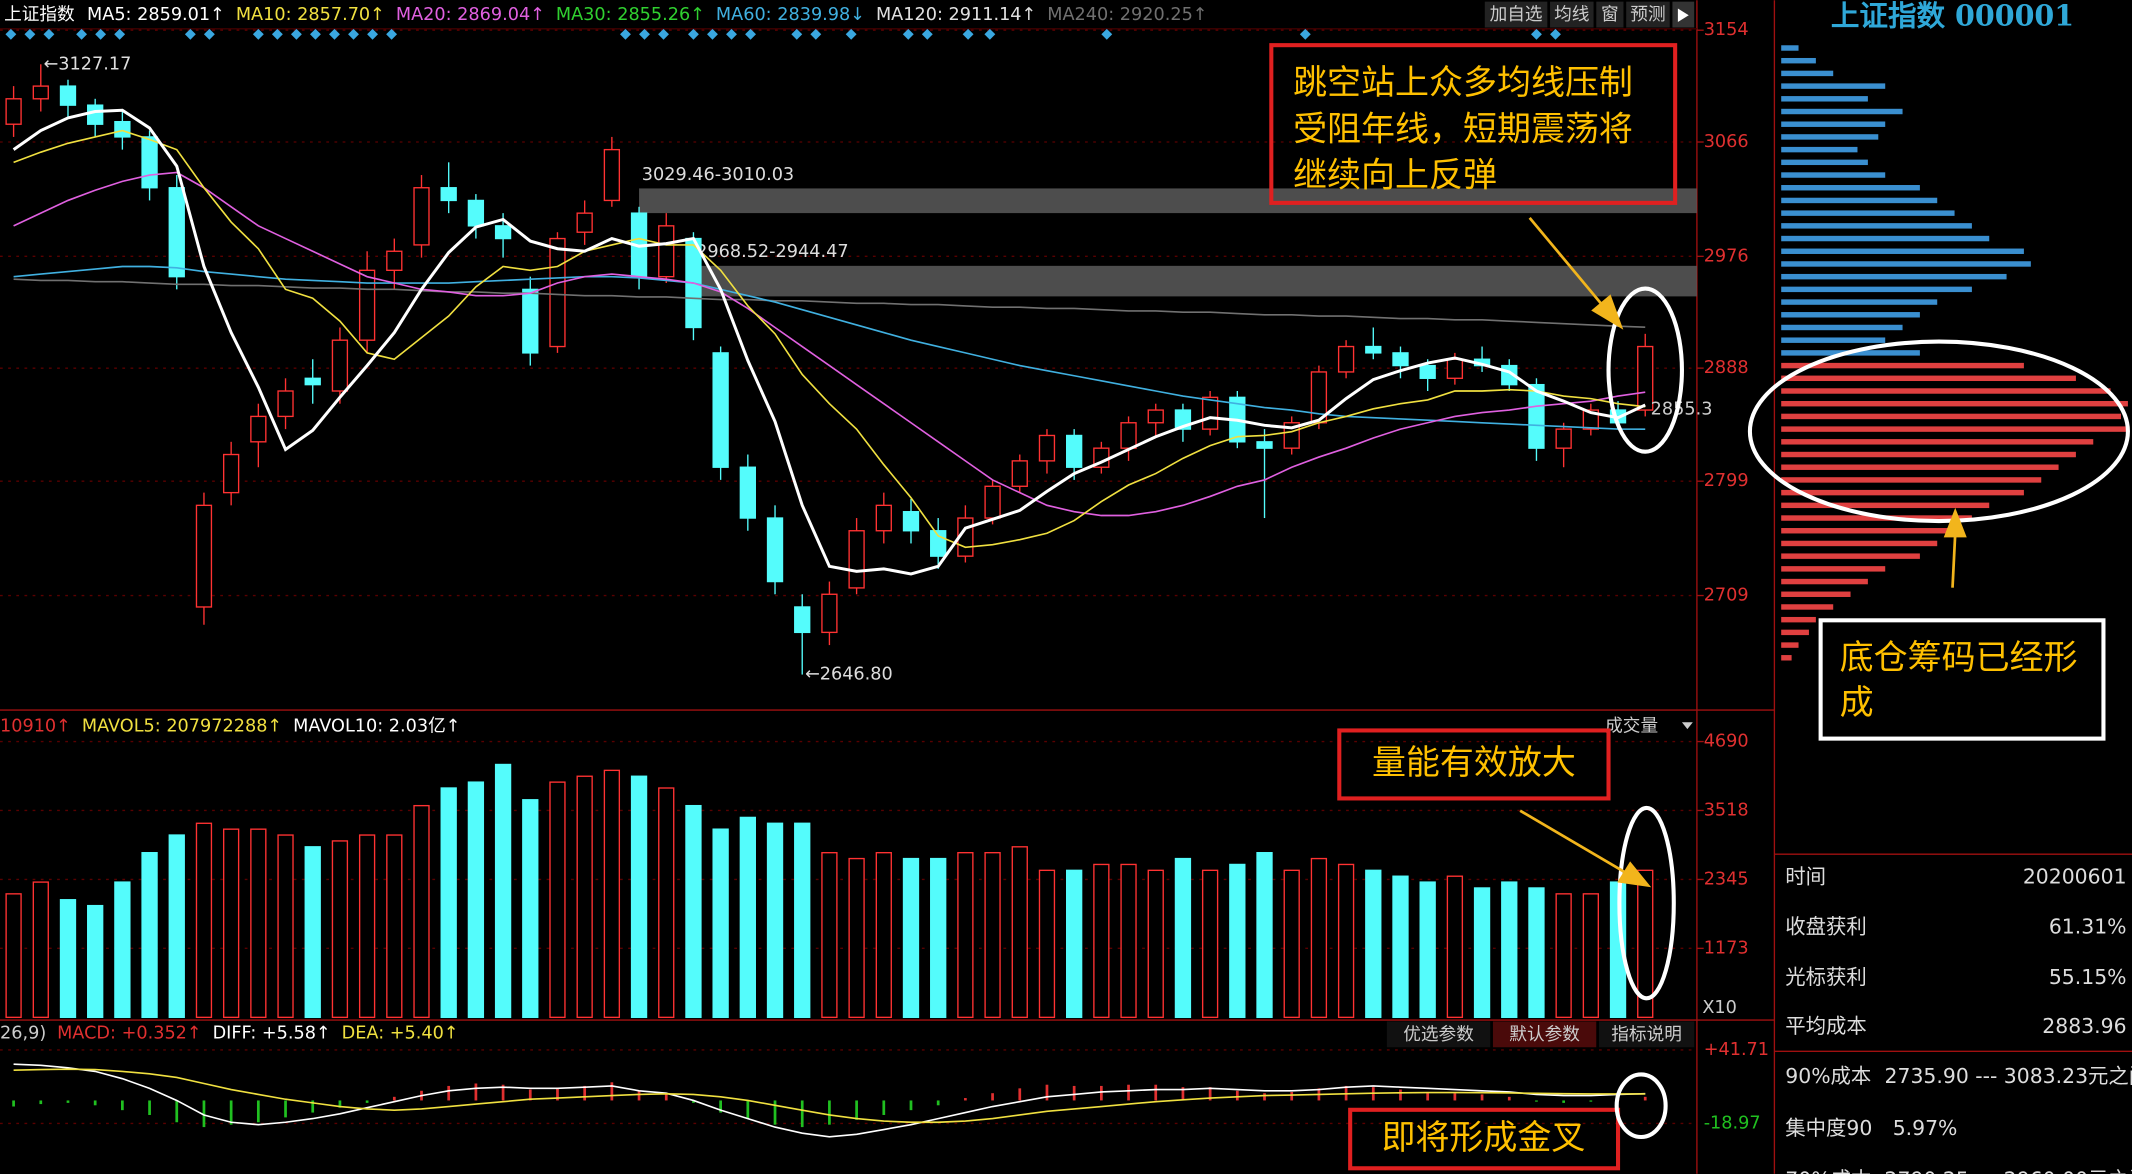 Image resolution: width=2132 pixels, height=1174 pixels. Describe the element at coordinates (1631, 725) in the screenshot. I see `indicator-name: 成交量` at that location.